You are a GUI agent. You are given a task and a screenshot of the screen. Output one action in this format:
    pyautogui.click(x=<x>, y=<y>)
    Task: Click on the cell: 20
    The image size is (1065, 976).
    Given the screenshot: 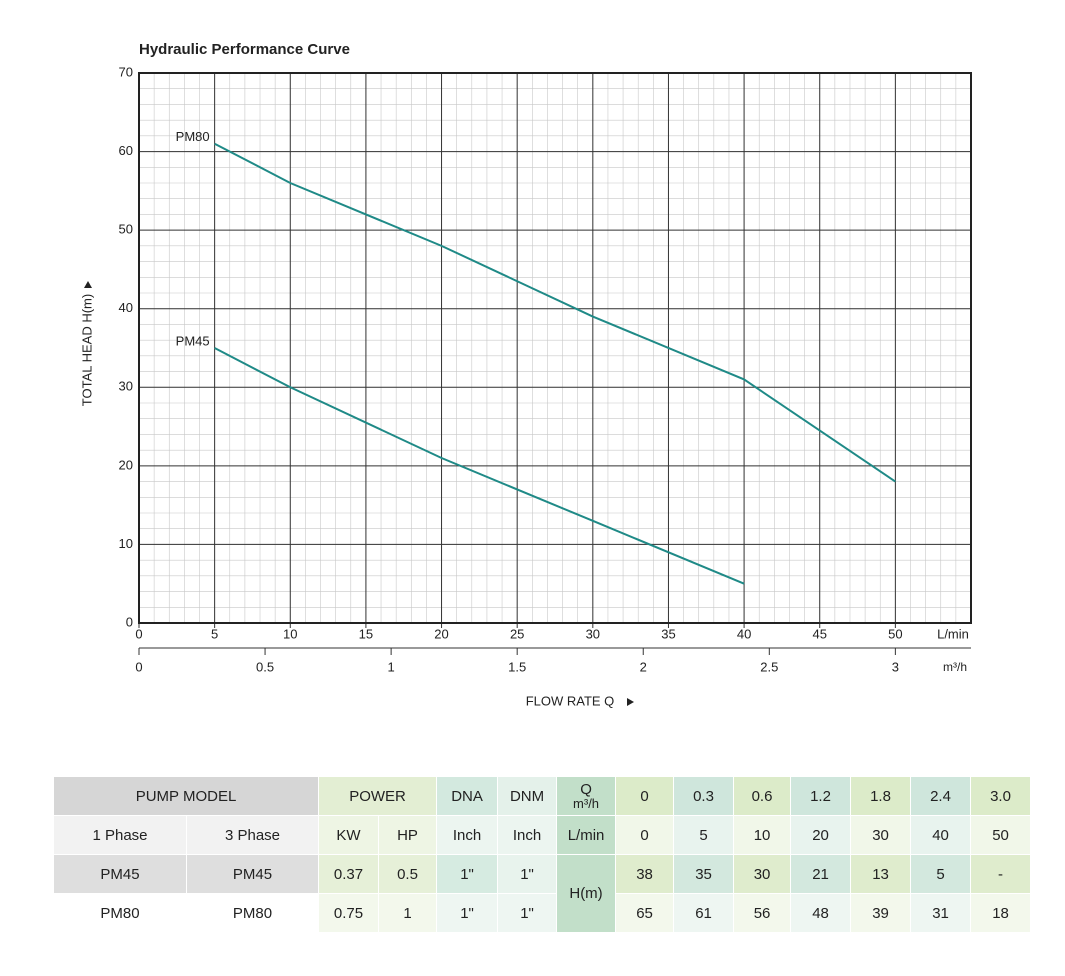 What is the action you would take?
    pyautogui.click(x=821, y=835)
    